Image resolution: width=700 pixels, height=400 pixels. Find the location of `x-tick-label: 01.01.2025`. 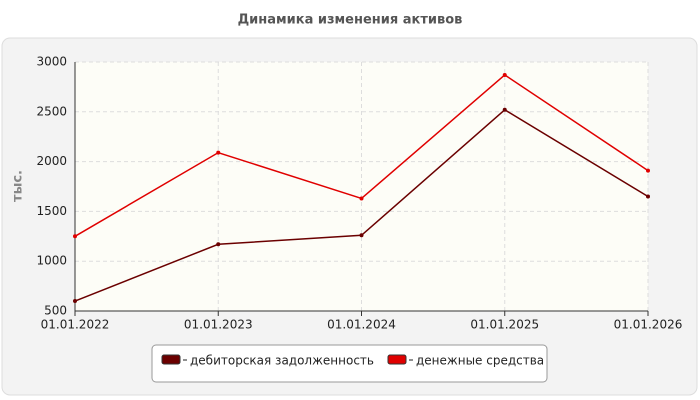

x-tick-label: 01.01.2025 is located at coordinates (504, 325).